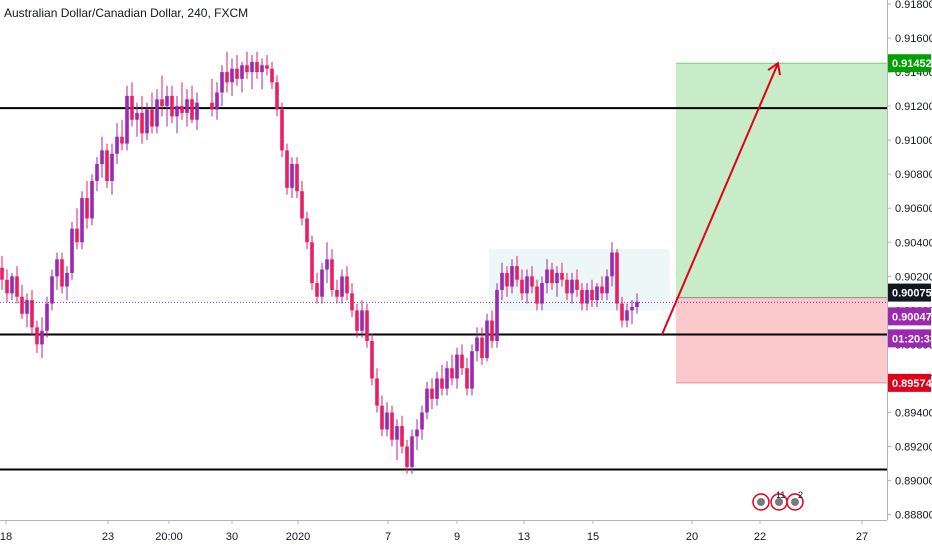 The width and height of the screenshot is (932, 550). Describe the element at coordinates (781, 180) in the screenshot. I see `take-profit-zone` at that location.